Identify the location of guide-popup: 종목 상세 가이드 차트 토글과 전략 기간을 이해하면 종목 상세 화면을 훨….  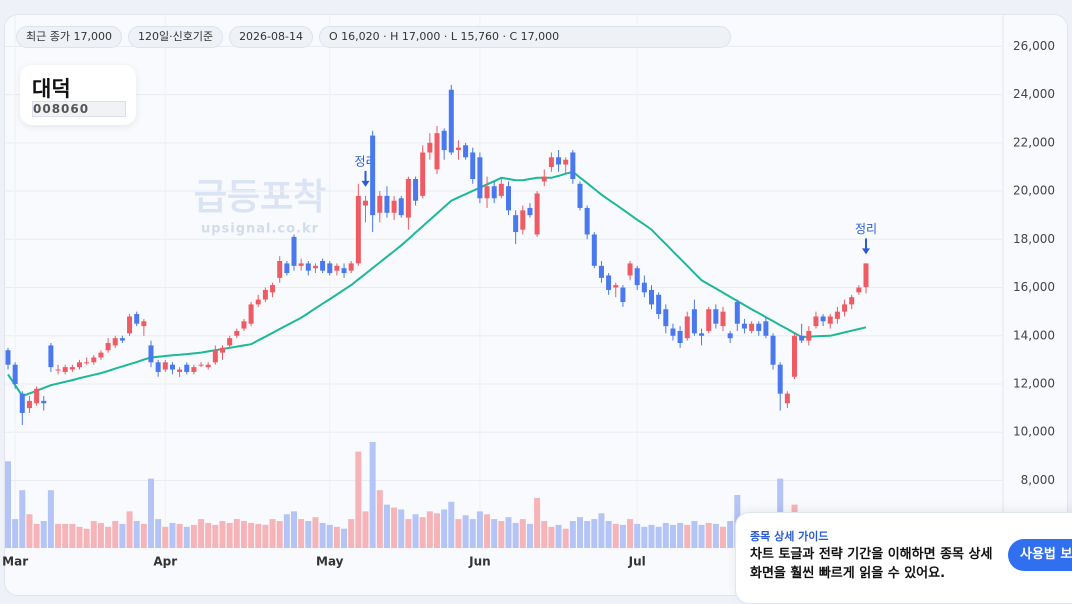
(903, 558).